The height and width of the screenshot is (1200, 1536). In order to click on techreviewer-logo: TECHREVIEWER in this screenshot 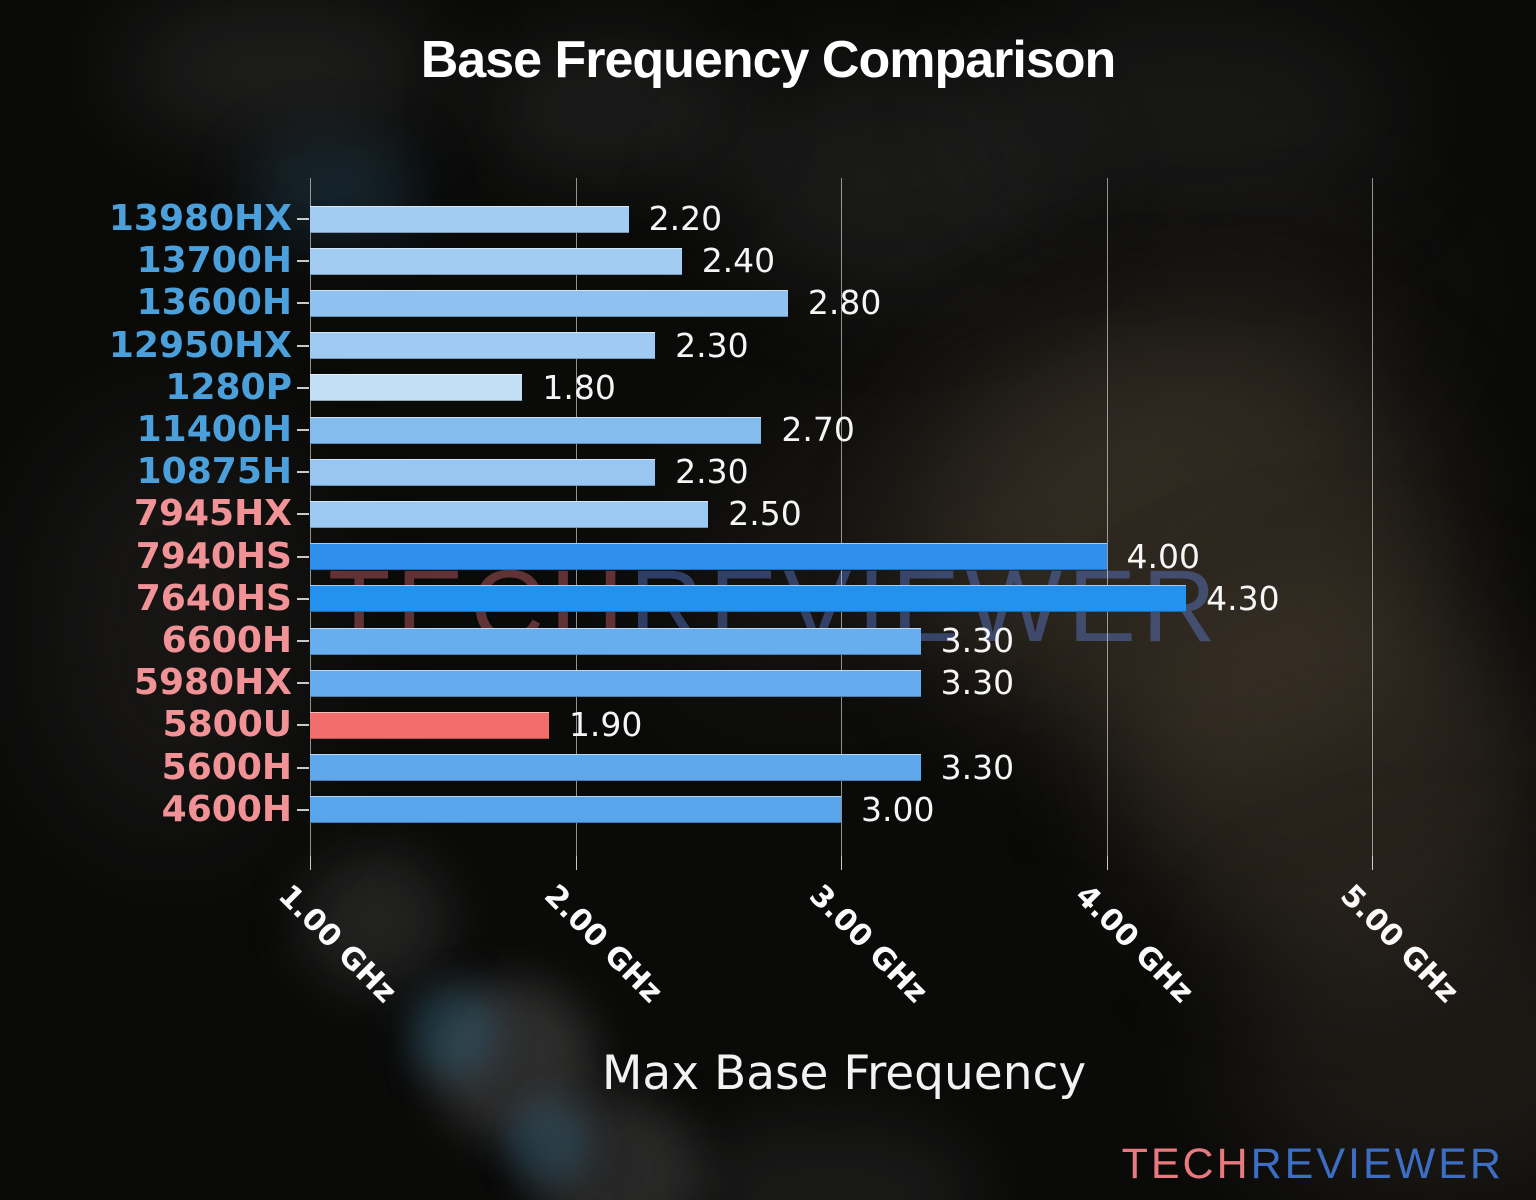, I will do `click(1313, 1164)`.